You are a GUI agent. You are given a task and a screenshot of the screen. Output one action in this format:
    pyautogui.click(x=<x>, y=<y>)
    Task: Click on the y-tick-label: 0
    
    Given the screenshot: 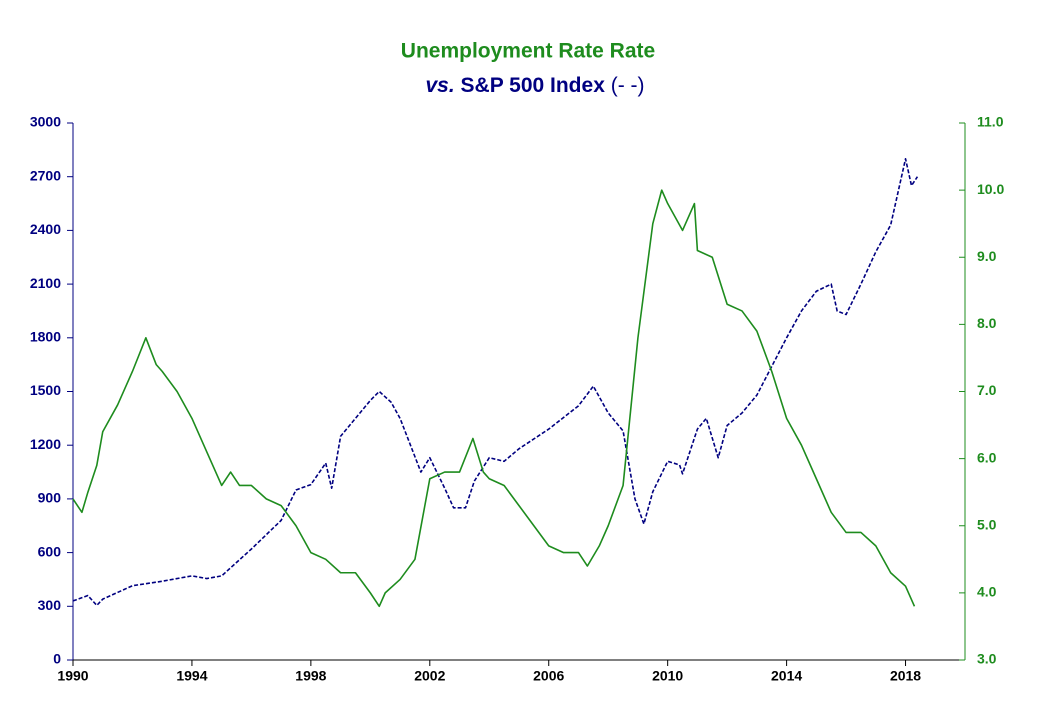 What is the action you would take?
    pyautogui.click(x=57, y=659)
    